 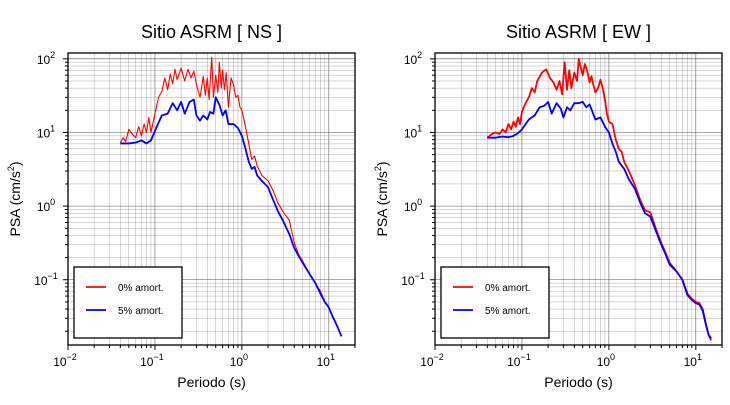 I want to click on chart-title: Sitio ASRM [ EW ], so click(x=578, y=32).